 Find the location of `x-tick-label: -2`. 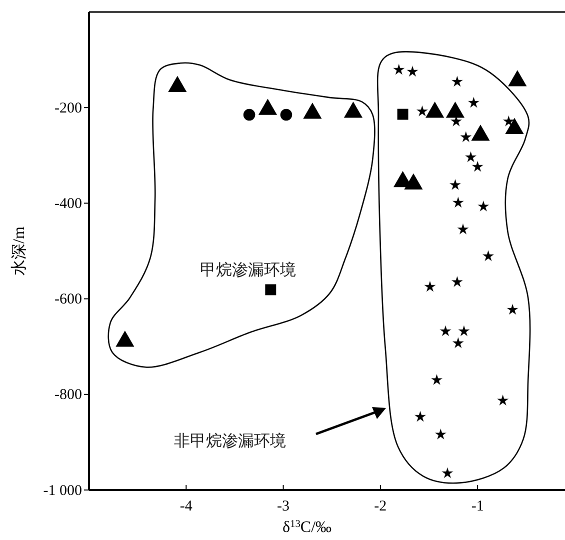

x-tick-label: -2 is located at coordinates (380, 506).